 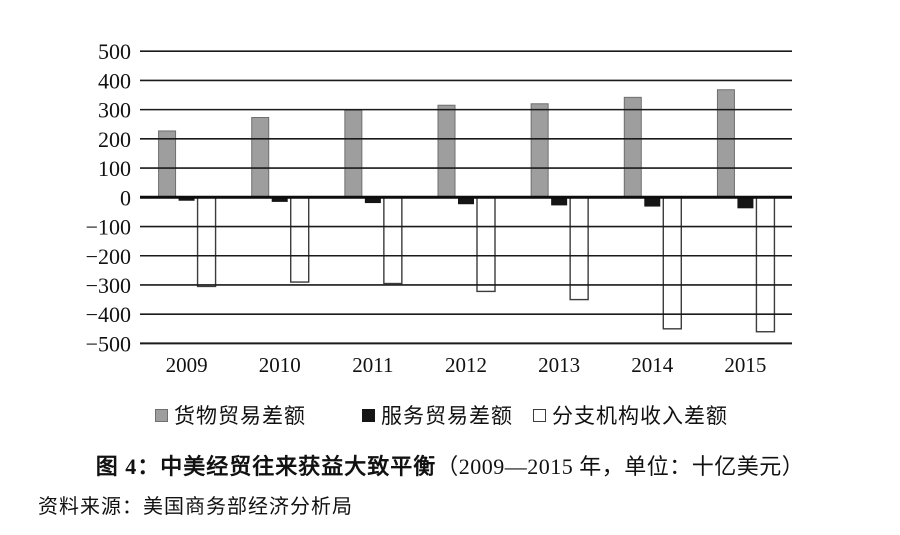 I want to click on legend-label: 分支机构收入差额, so click(x=640, y=416).